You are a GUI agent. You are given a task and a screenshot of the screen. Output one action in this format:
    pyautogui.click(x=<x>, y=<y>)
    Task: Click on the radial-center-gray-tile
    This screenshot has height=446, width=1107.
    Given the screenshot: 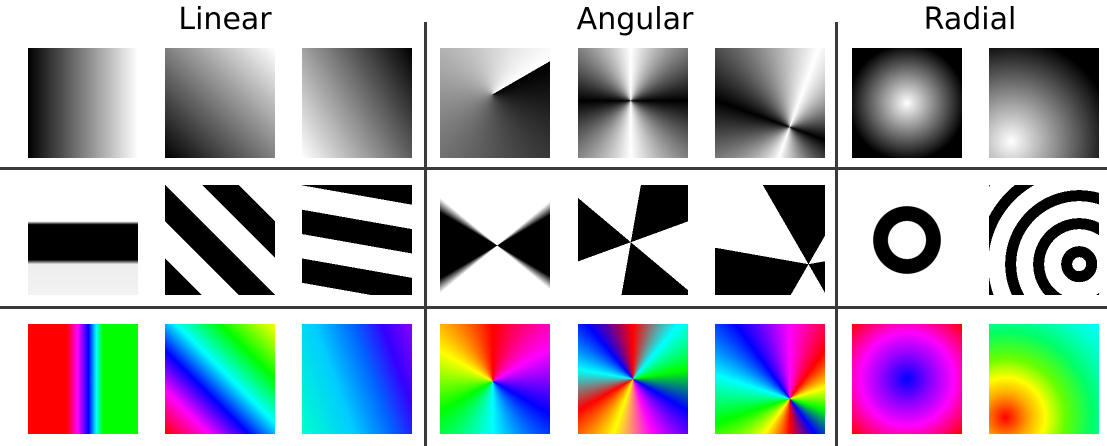 What is the action you would take?
    pyautogui.click(x=907, y=103)
    